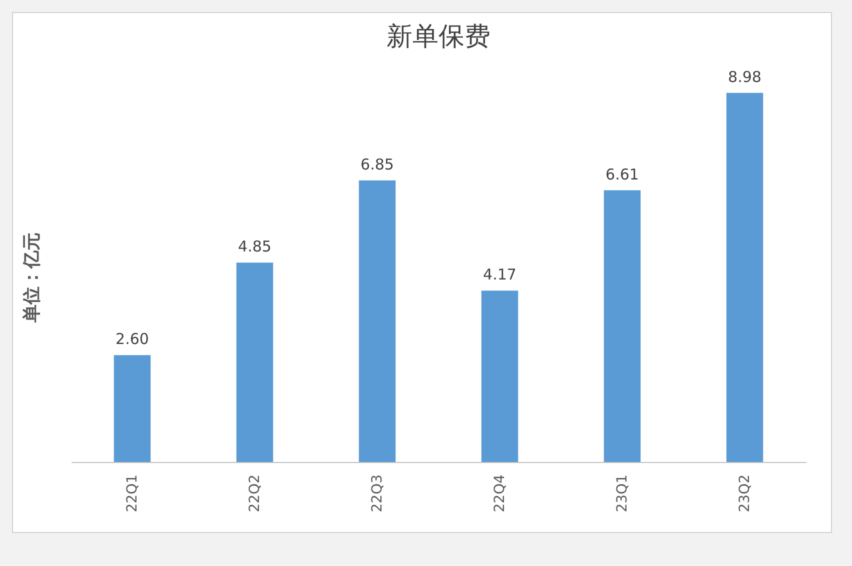 This screenshot has width=852, height=566. I want to click on data-label: 4.85, so click(255, 247).